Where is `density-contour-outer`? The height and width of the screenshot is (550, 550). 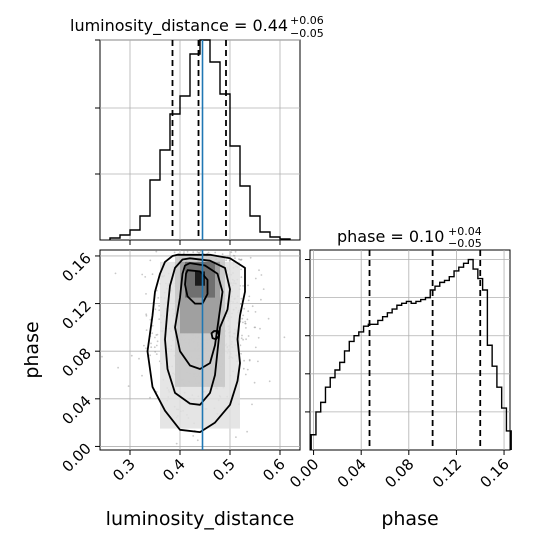 density-contour-outer is located at coordinates (196, 343).